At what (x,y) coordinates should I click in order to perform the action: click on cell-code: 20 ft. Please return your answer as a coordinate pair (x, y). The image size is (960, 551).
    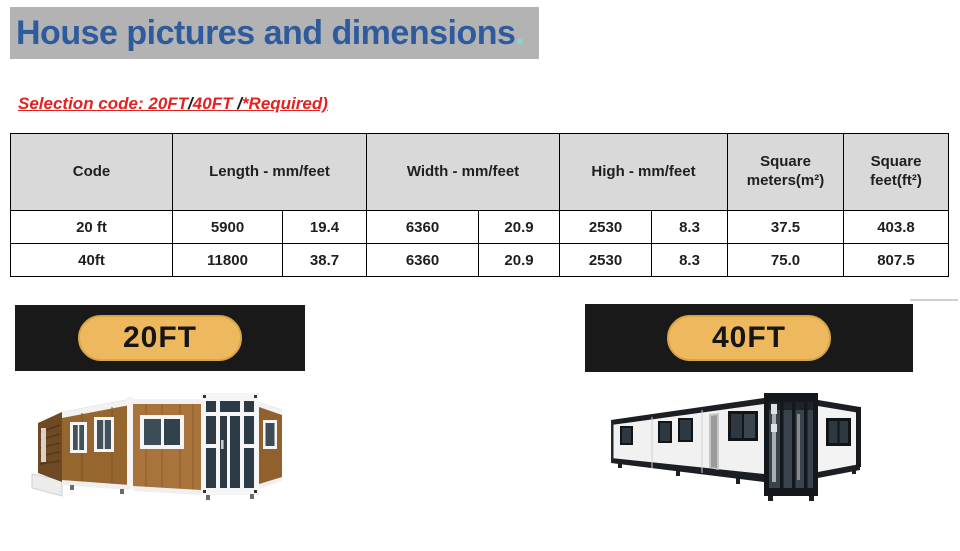
    Looking at the image, I should click on (91, 227).